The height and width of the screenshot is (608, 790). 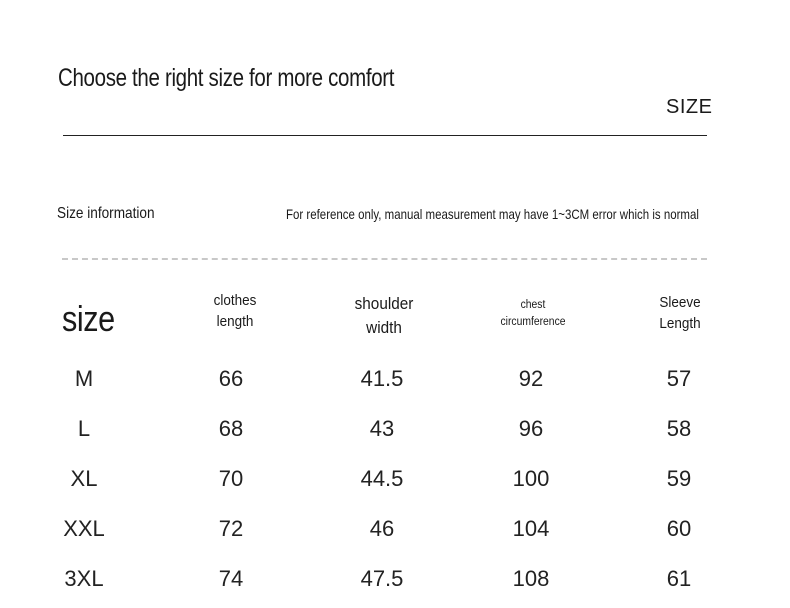 I want to click on chest-cell: 96, so click(x=531, y=428).